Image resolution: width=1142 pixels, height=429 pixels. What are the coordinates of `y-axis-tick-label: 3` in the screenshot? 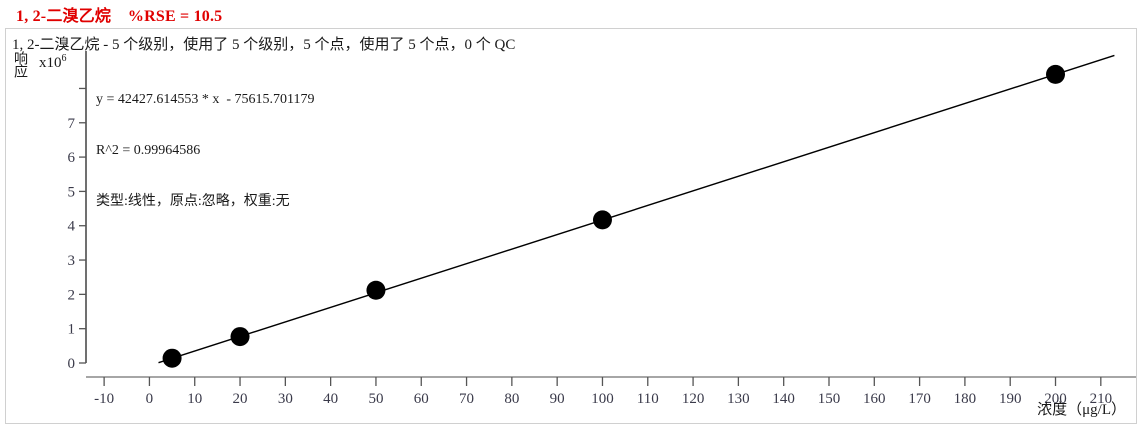 It's located at (72, 261).